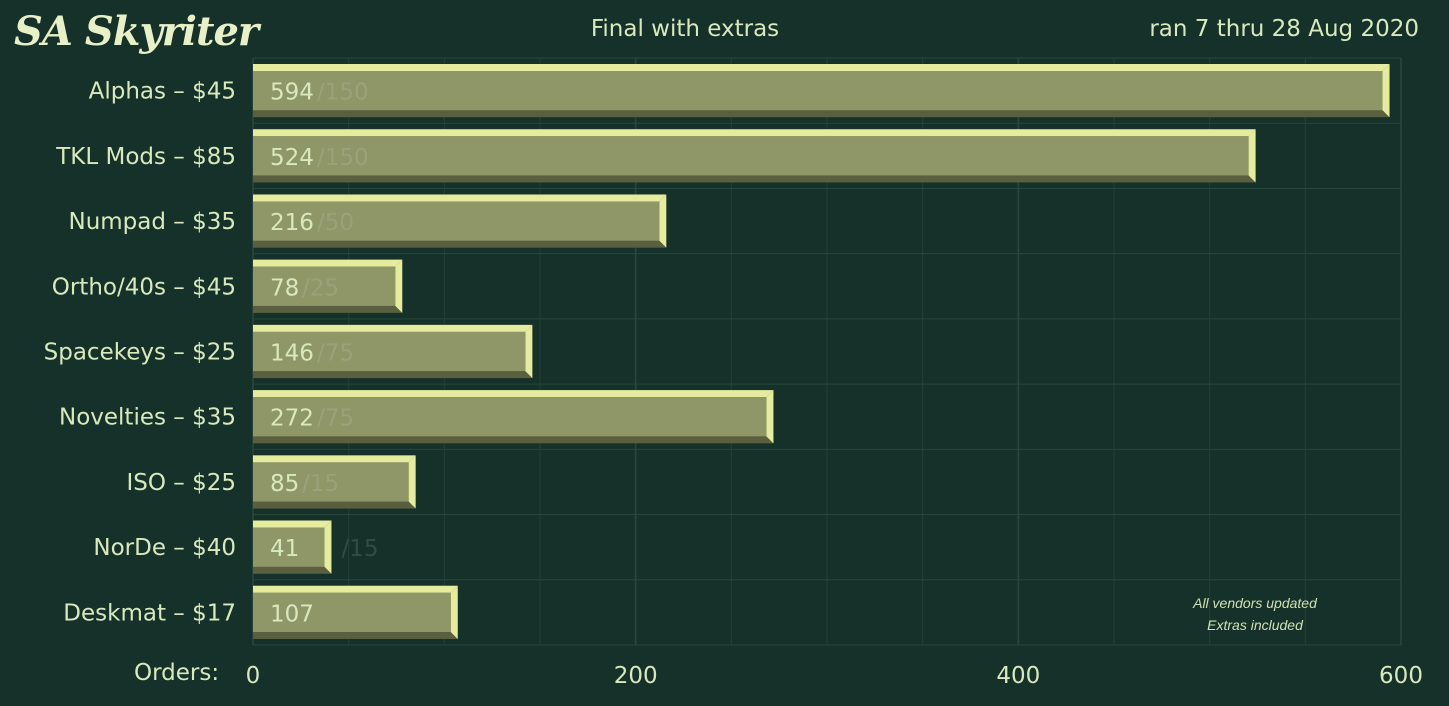 Image resolution: width=1449 pixels, height=706 pixels. What do you see at coordinates (292, 614) in the screenshot?
I see `value-label: 107` at bounding box center [292, 614].